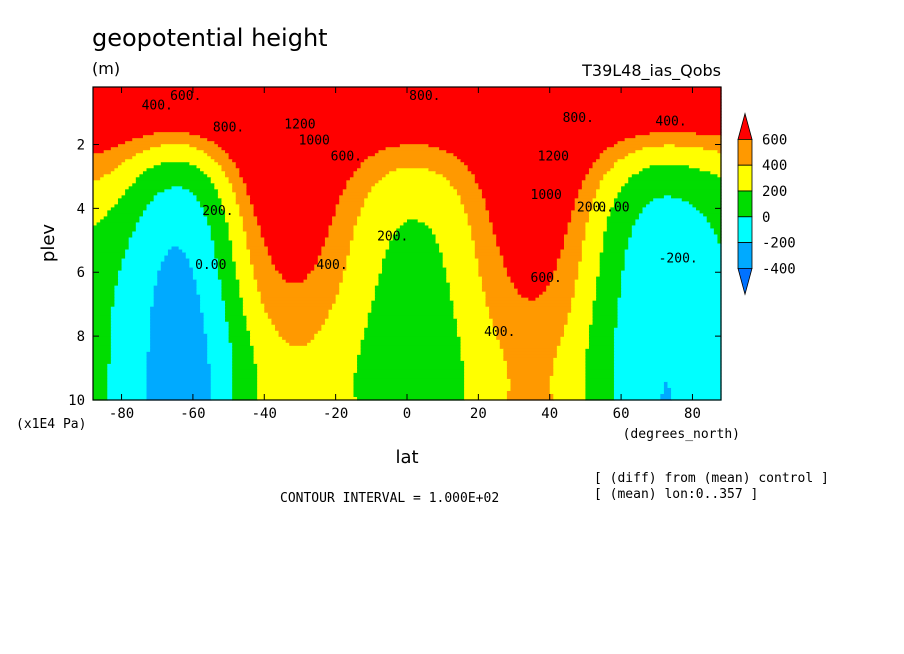  I want to click on colorbar-segment, so click(745, 126).